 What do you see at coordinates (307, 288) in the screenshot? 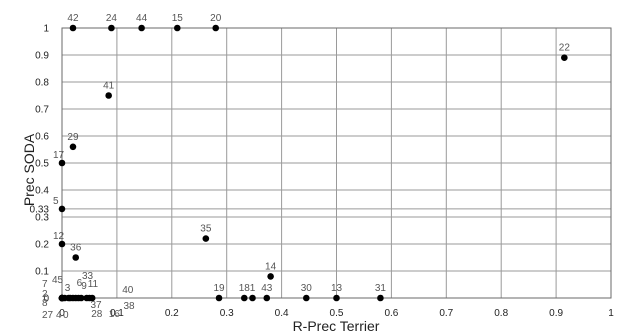
I see `point-label: 30` at bounding box center [307, 288].